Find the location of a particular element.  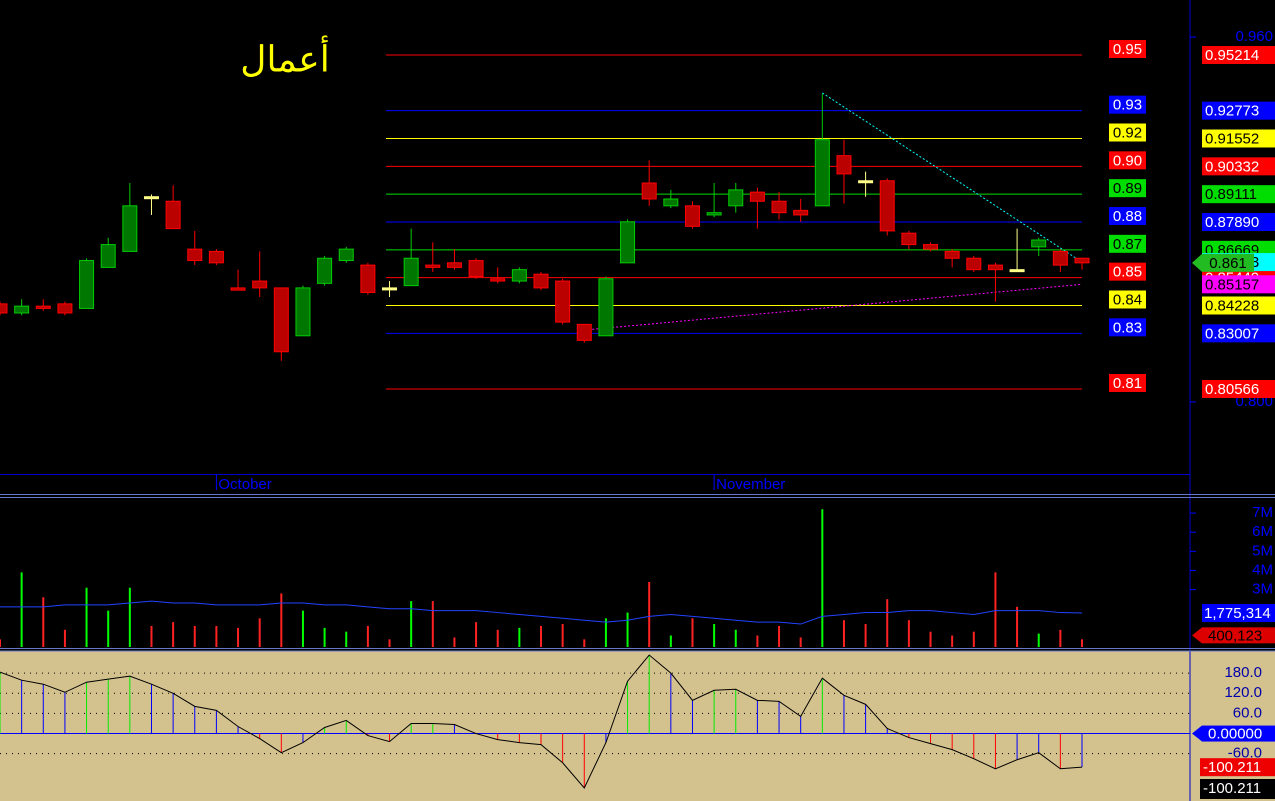

level-axis-label: 0.90332 is located at coordinates (1232, 166).